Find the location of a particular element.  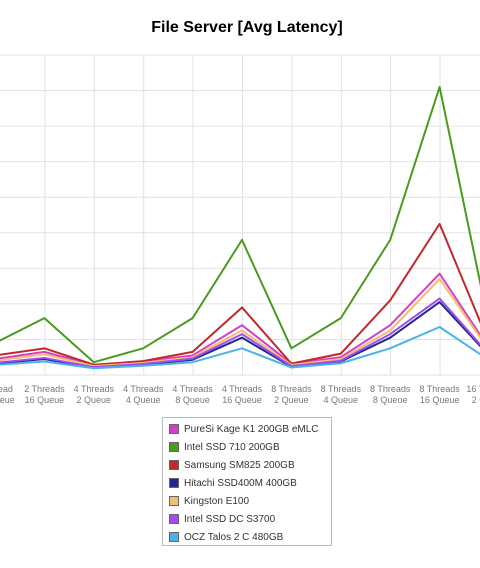

legend-item: Intel SSD 710 200GB is located at coordinates (224, 447).